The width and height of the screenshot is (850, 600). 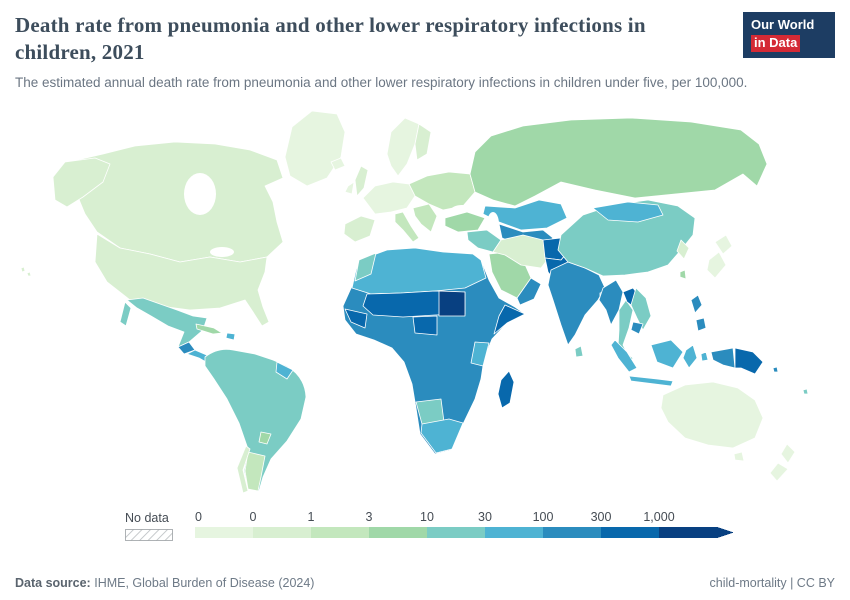 What do you see at coordinates (365, 267) in the screenshot?
I see `region-morocco` at bounding box center [365, 267].